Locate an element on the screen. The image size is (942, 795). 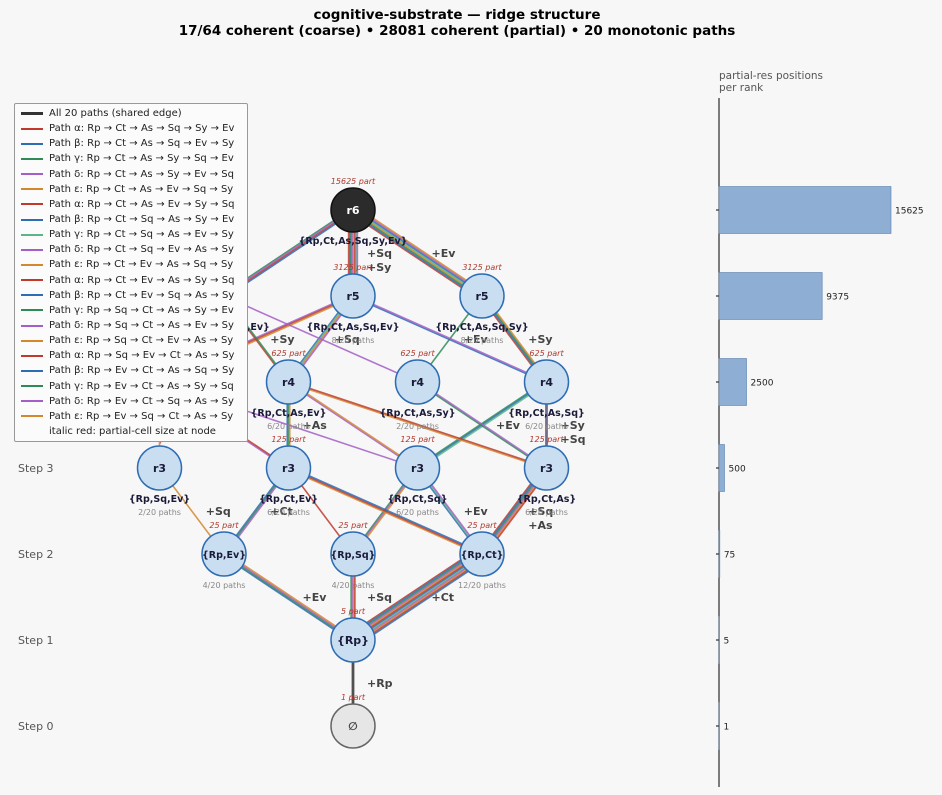
node-n4b: r4 625 part {Rp,Ct,As,Ev} 6/20 paths is located at coordinates (289, 390).